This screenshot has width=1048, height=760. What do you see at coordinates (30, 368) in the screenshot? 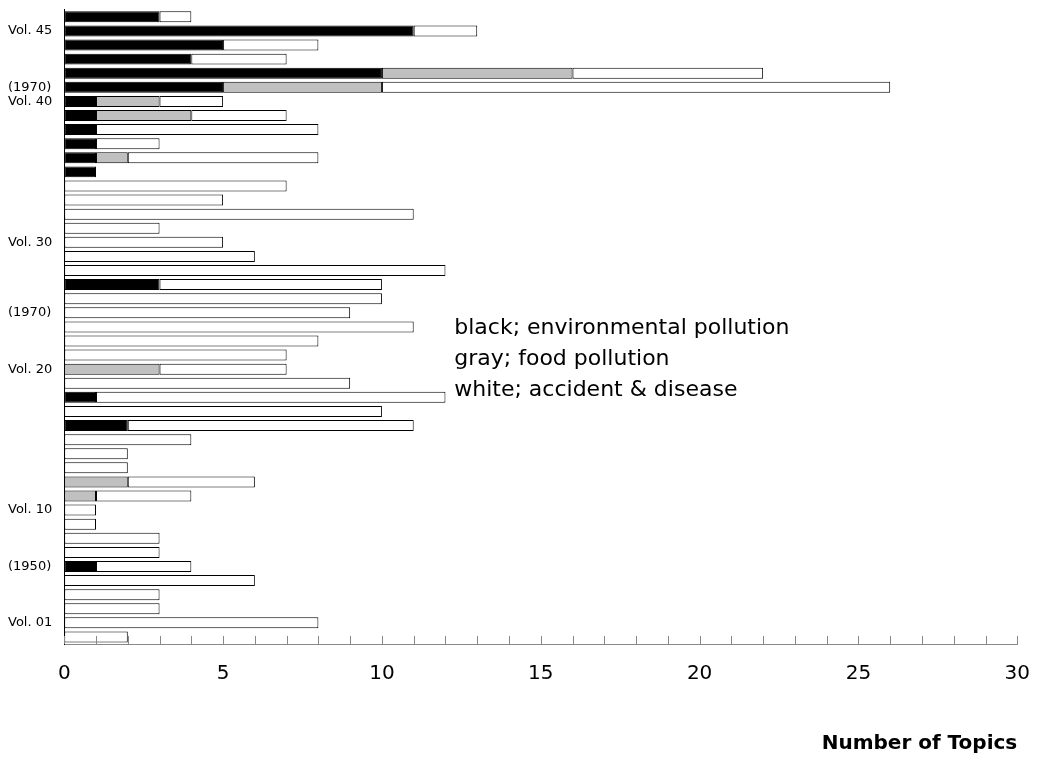
I see `y-tick-label: Vol. 20` at bounding box center [30, 368].